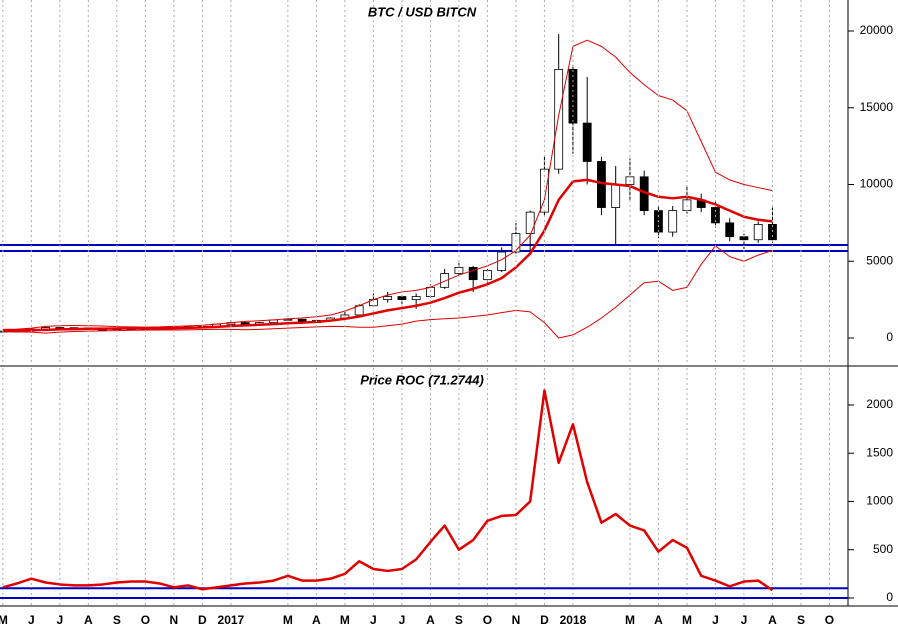 This screenshot has width=898, height=631. I want to click on y-tick-label: 2000, so click(879, 404).